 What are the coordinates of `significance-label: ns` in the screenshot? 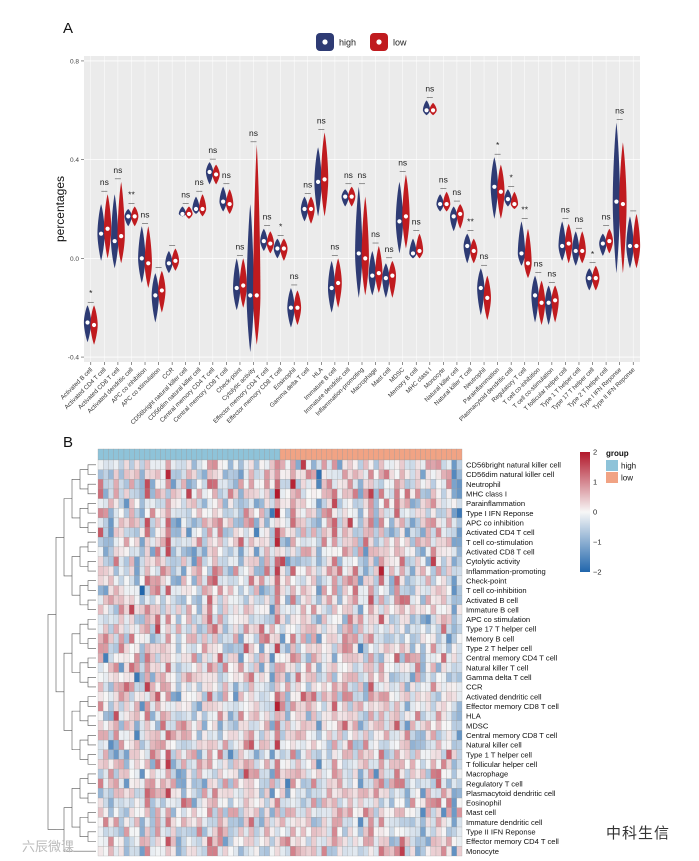 It's located at (212, 150).